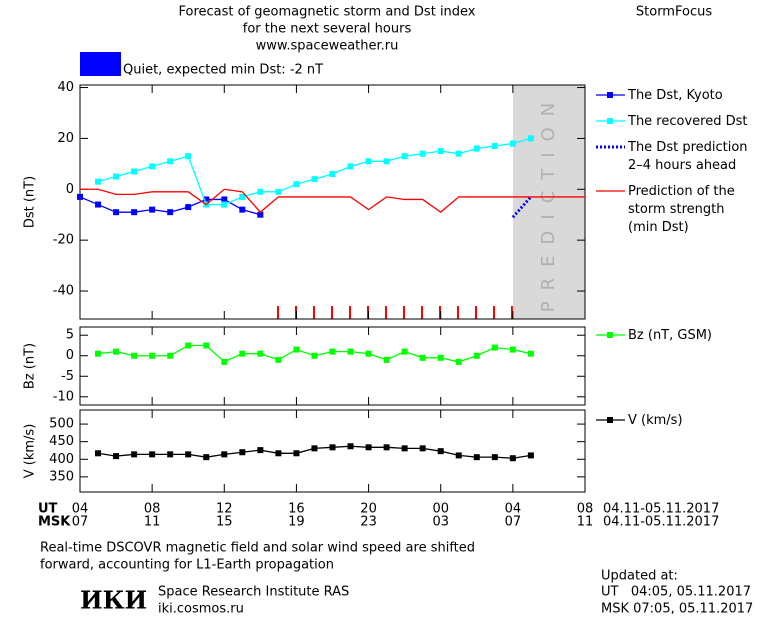  I want to click on legend-label-line: Prediction of the, so click(681, 191).